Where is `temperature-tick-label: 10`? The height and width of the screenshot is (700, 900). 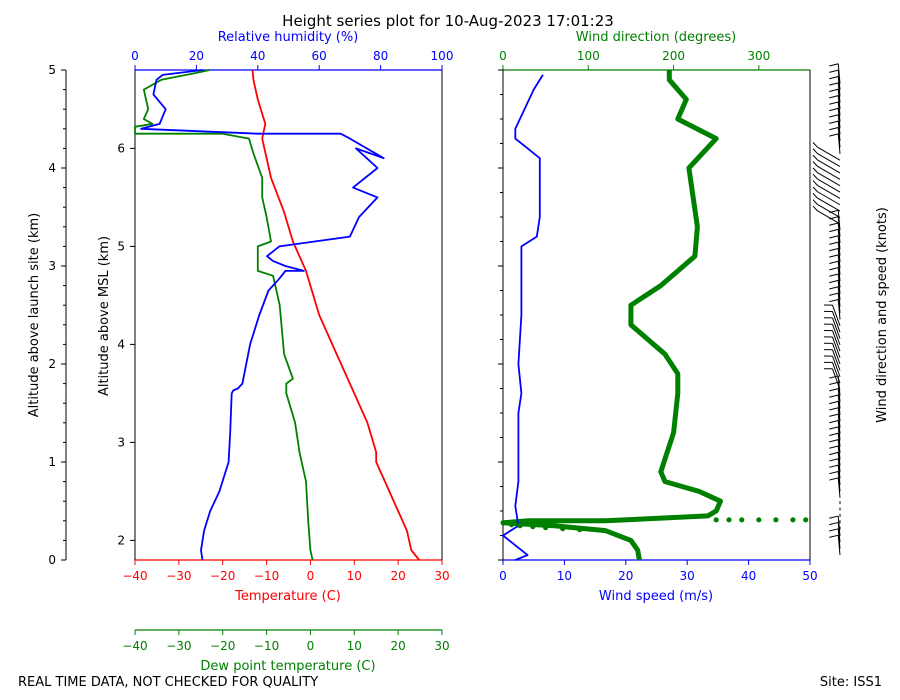 temperature-tick-label: 10 is located at coordinates (354, 576).